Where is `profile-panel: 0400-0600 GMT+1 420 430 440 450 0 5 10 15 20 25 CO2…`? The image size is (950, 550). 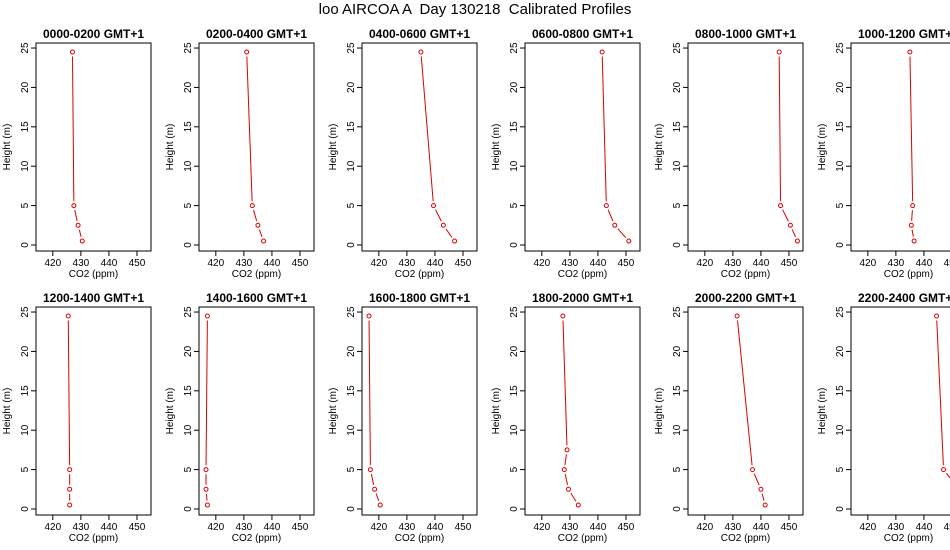 profile-panel: 0400-0600 GMT+1 420 430 440 450 0 5 10 15 20 25 CO2… is located at coordinates (403, 153).